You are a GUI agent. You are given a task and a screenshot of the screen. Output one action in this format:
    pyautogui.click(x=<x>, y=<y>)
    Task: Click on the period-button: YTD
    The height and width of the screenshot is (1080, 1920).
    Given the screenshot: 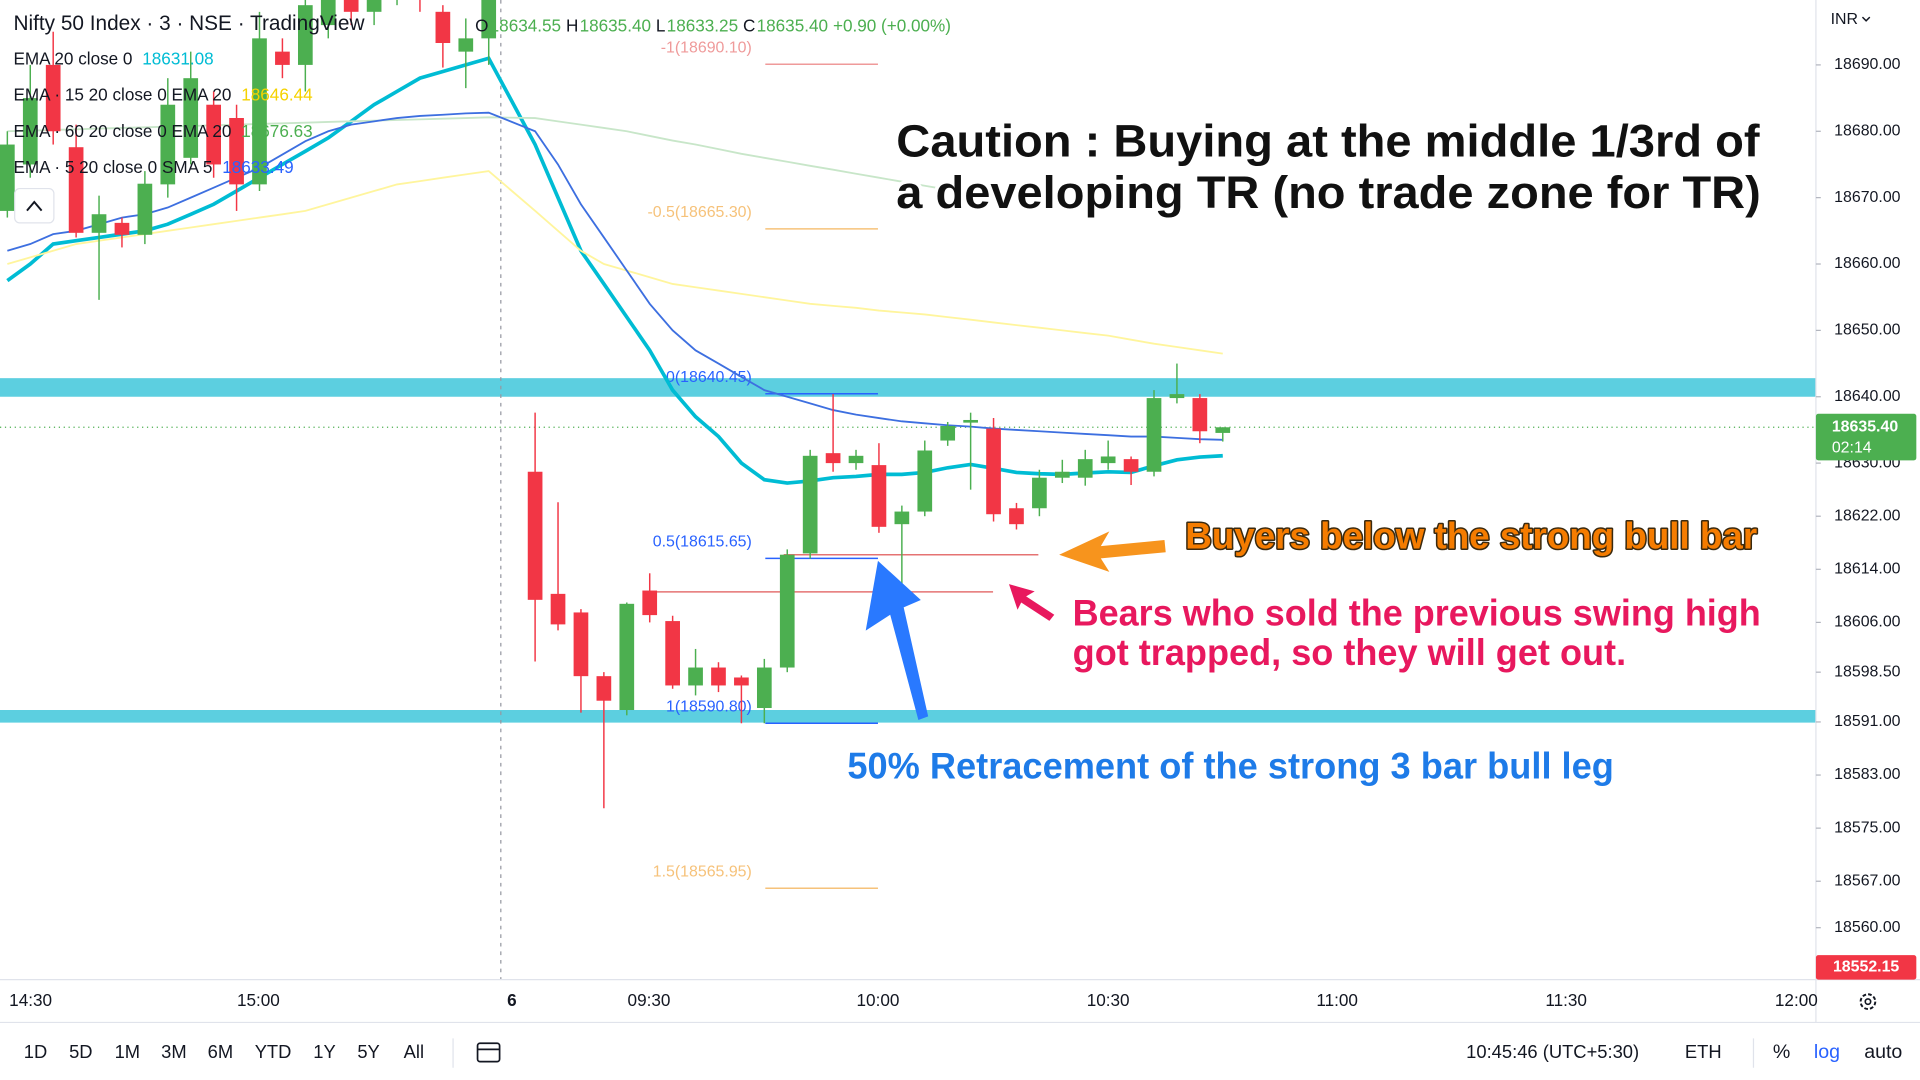 What is the action you would take?
    pyautogui.click(x=273, y=1051)
    